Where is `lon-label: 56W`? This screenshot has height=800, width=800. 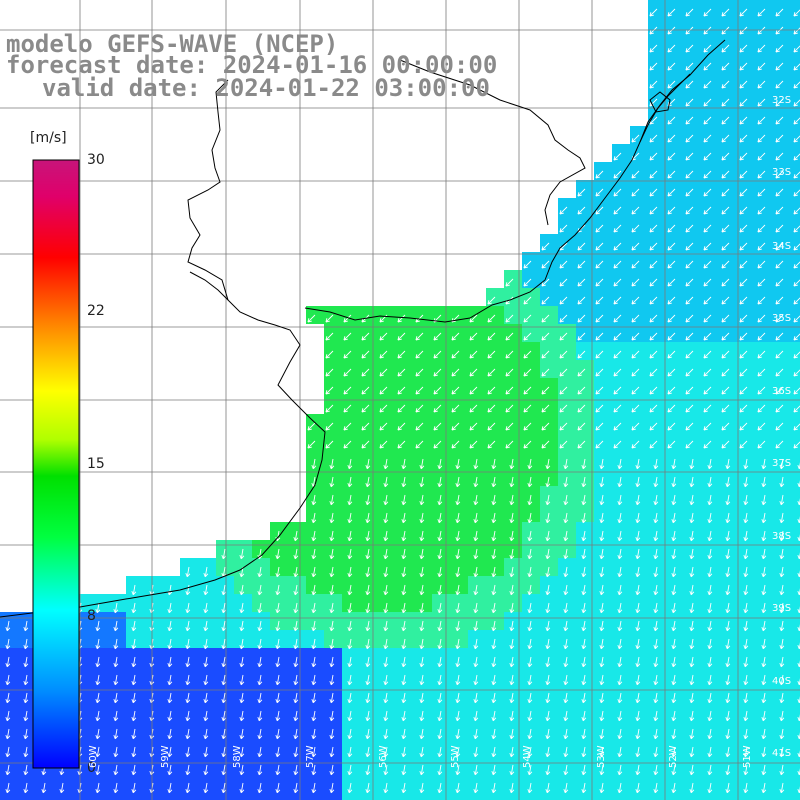
lon-label: 56W is located at coordinates (383, 756).